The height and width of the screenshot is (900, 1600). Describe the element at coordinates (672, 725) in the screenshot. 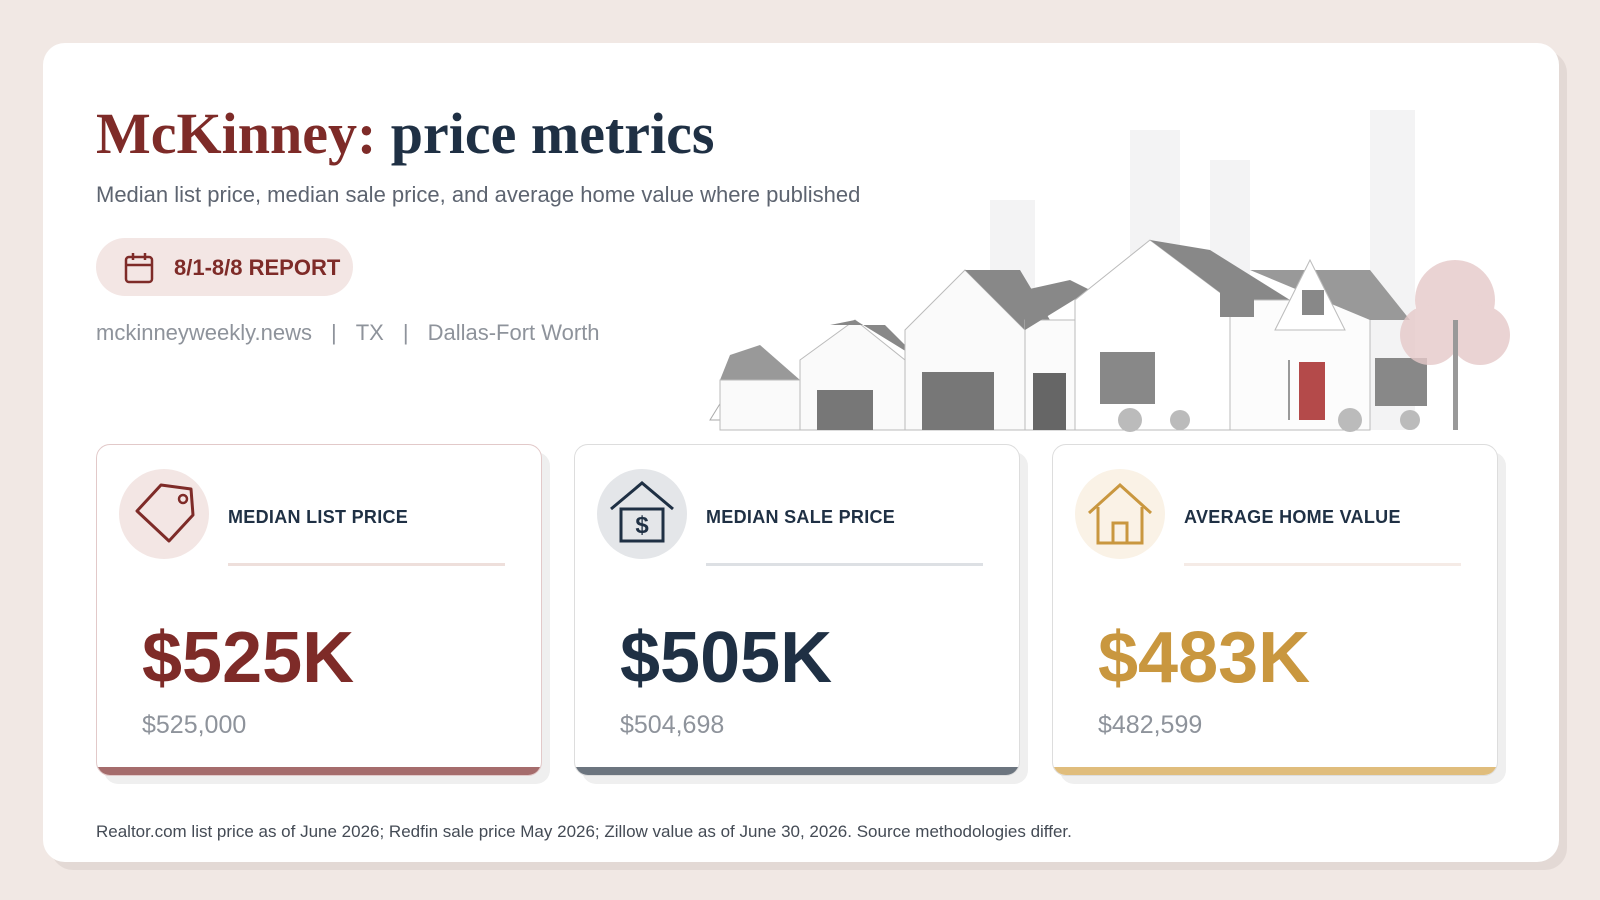

I see `card-exact: $504,698` at that location.